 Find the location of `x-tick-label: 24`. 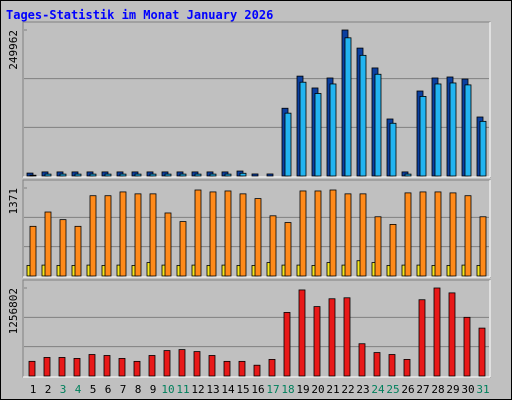

x-tick-label: 24 is located at coordinates (378, 389).